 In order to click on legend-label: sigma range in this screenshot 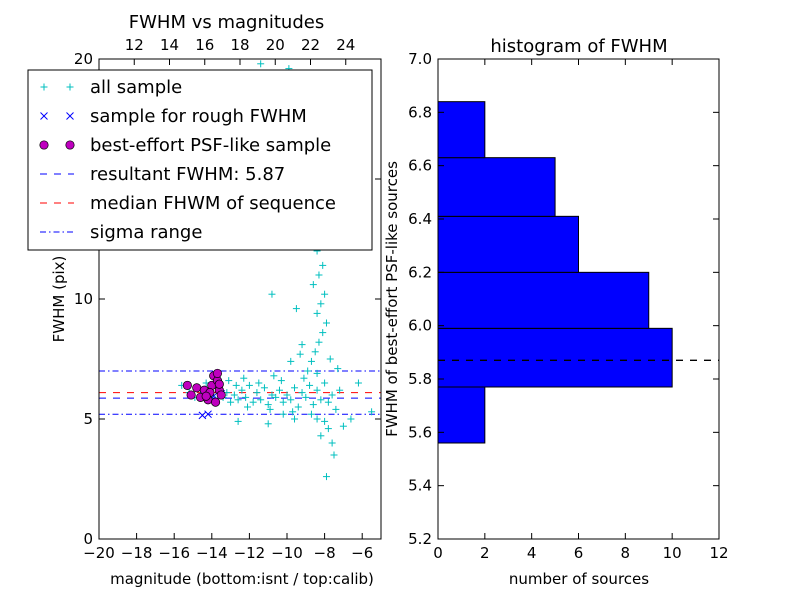, I will do `click(146, 232)`.